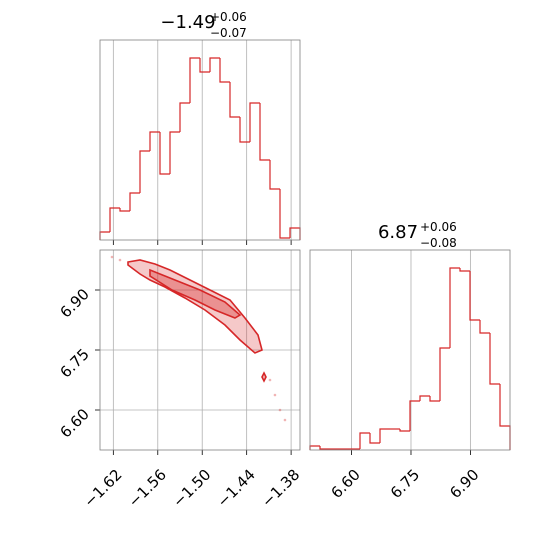  I want to click on title-lower: −0.07, so click(228, 33).